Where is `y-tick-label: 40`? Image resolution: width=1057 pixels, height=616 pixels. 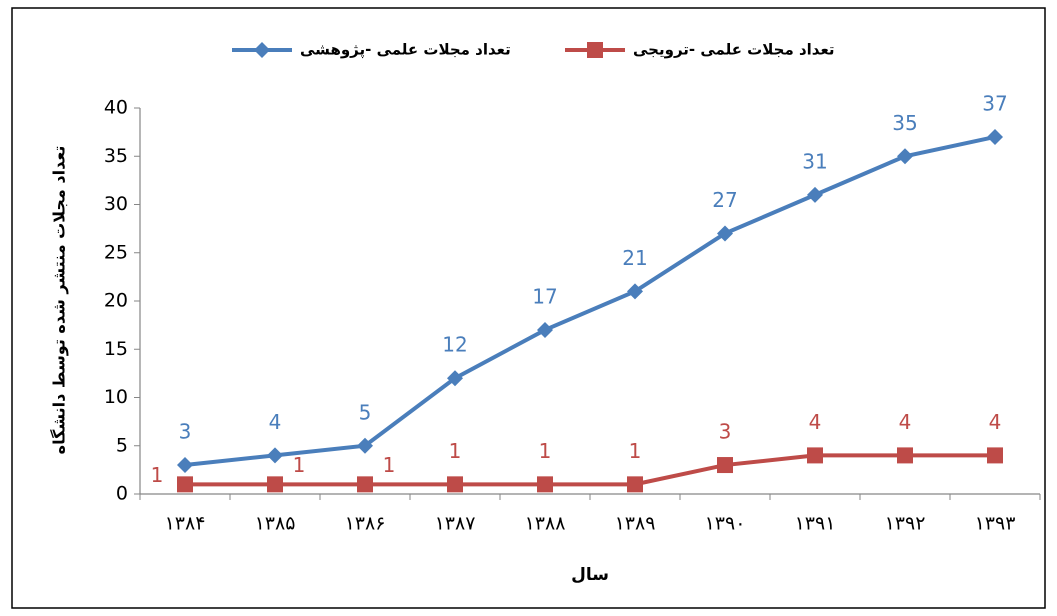
y-tick-label: 40 is located at coordinates (116, 108).